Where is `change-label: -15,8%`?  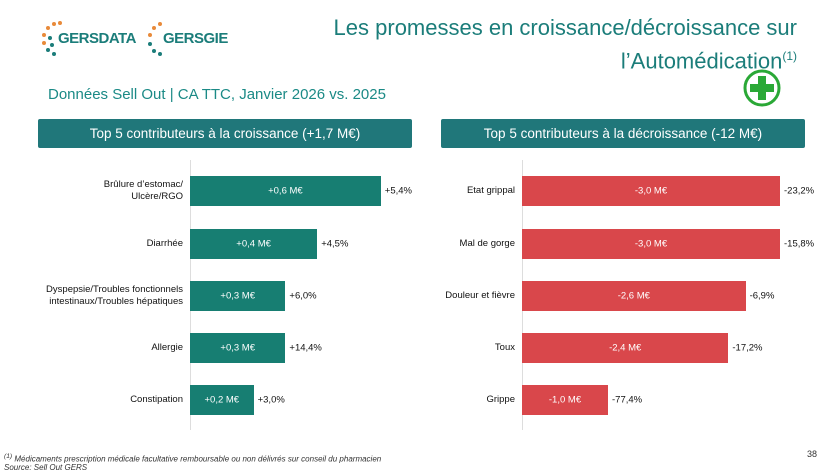 change-label: -15,8% is located at coordinates (799, 244).